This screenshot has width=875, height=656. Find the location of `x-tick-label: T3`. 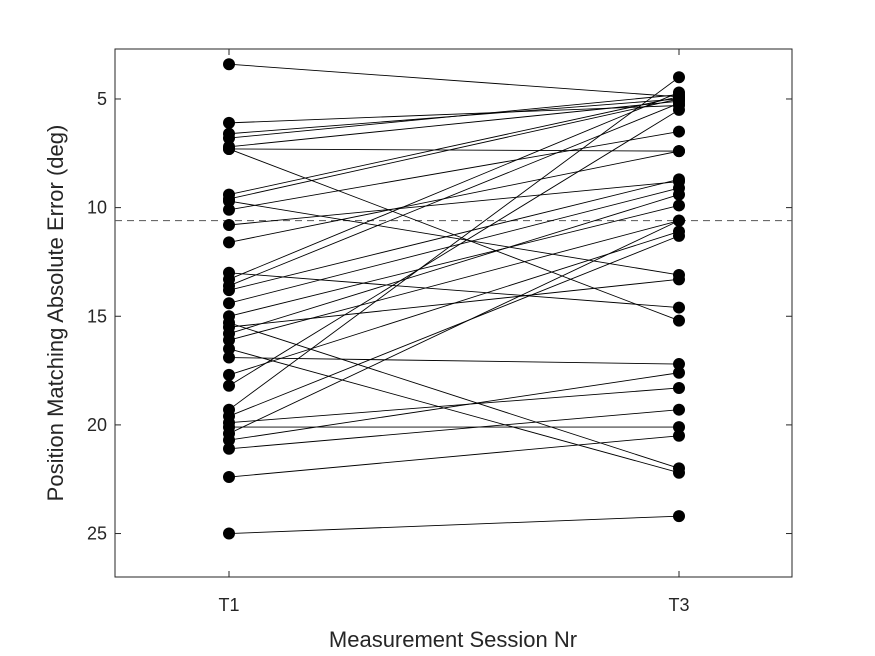

x-tick-label: T3 is located at coordinates (678, 605).